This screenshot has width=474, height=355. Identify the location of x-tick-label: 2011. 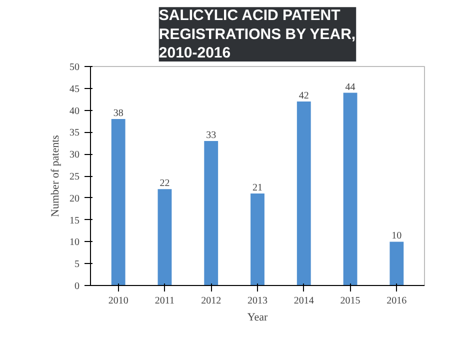
(164, 301).